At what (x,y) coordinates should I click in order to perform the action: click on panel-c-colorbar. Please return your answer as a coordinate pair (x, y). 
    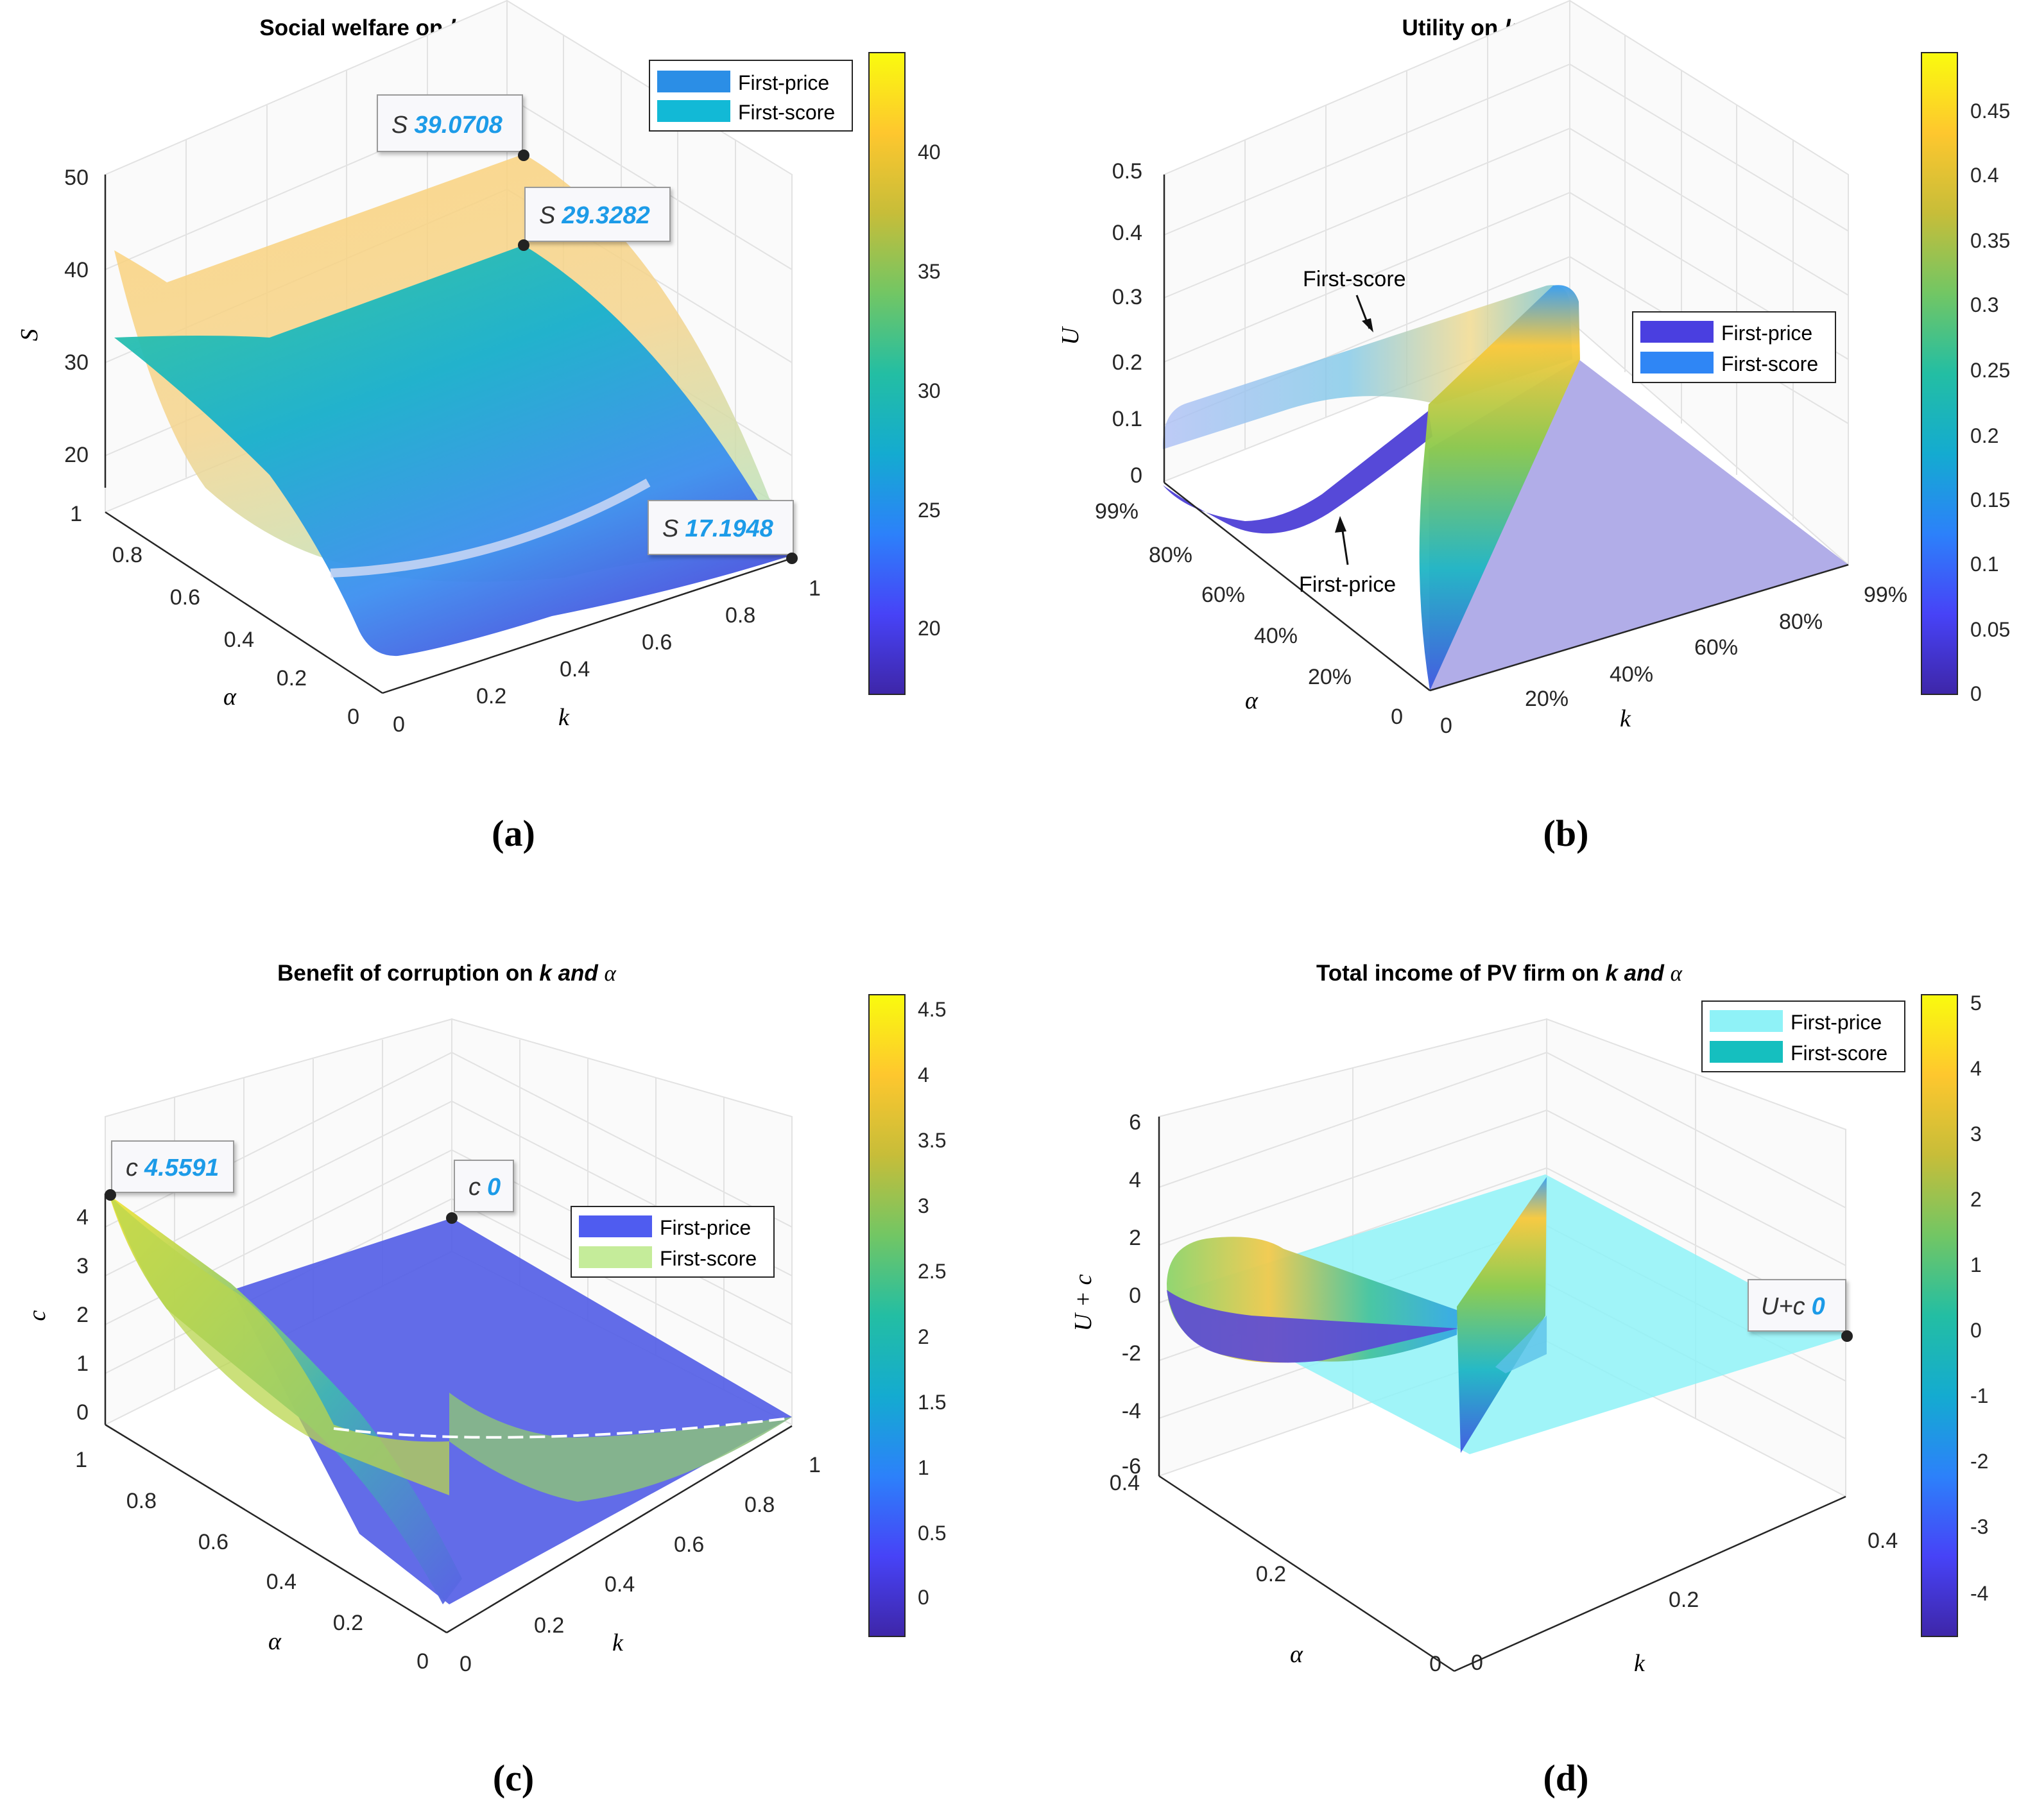
    Looking at the image, I should click on (887, 1315).